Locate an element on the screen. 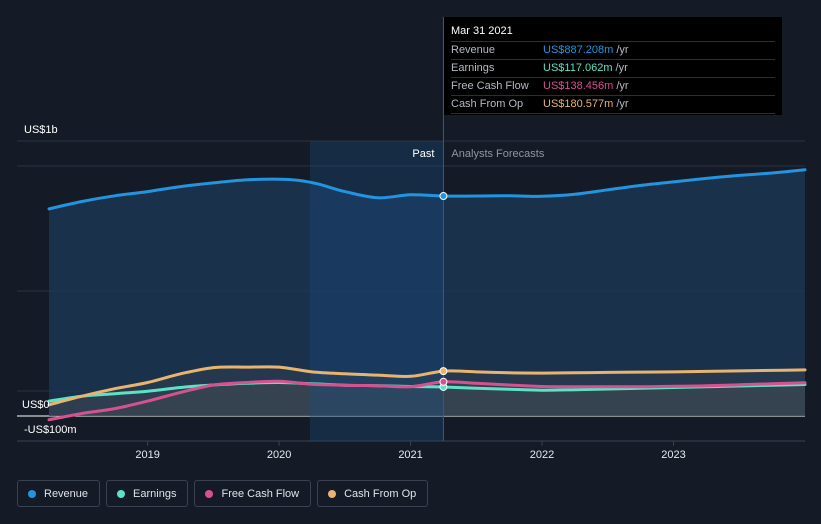  tooltip-label: Cash From Op is located at coordinates (487, 104).